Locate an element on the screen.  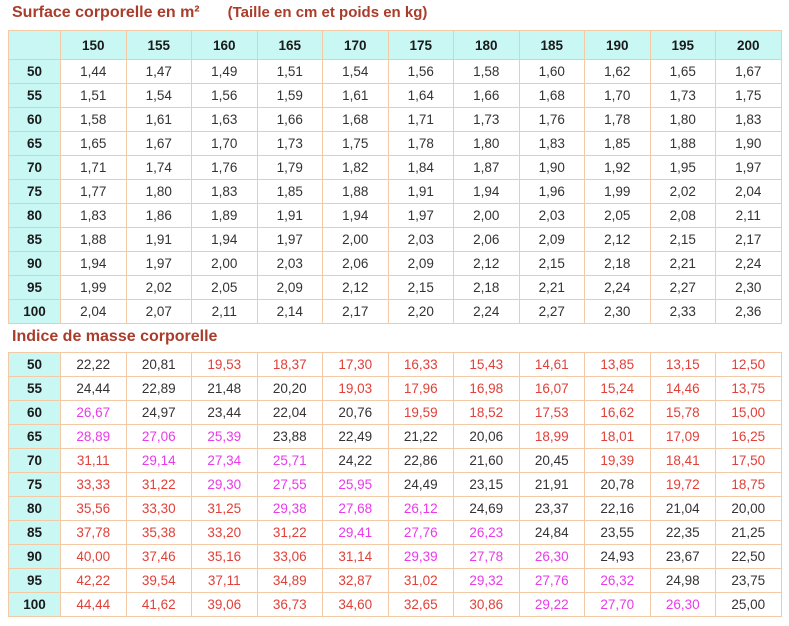
bmi-cell: 22,04 is located at coordinates (289, 412).